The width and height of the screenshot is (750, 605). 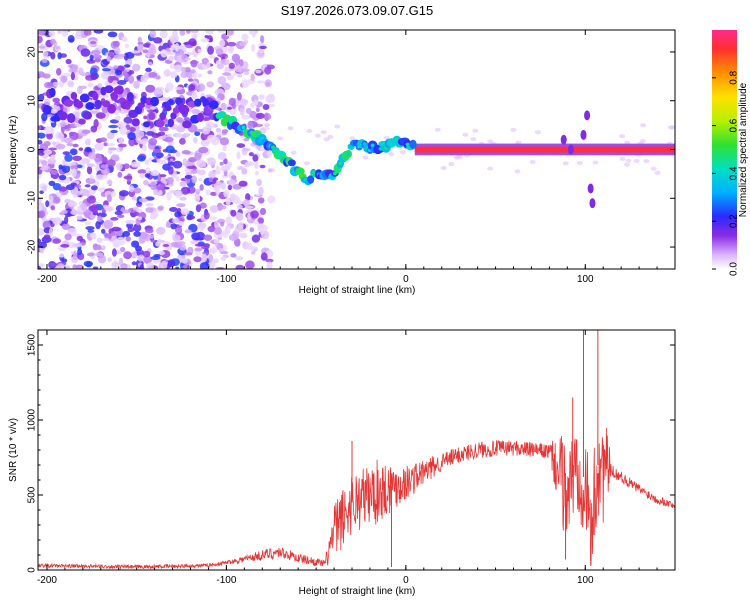 I want to click on y-tick-label: 20, so click(x=32, y=52).